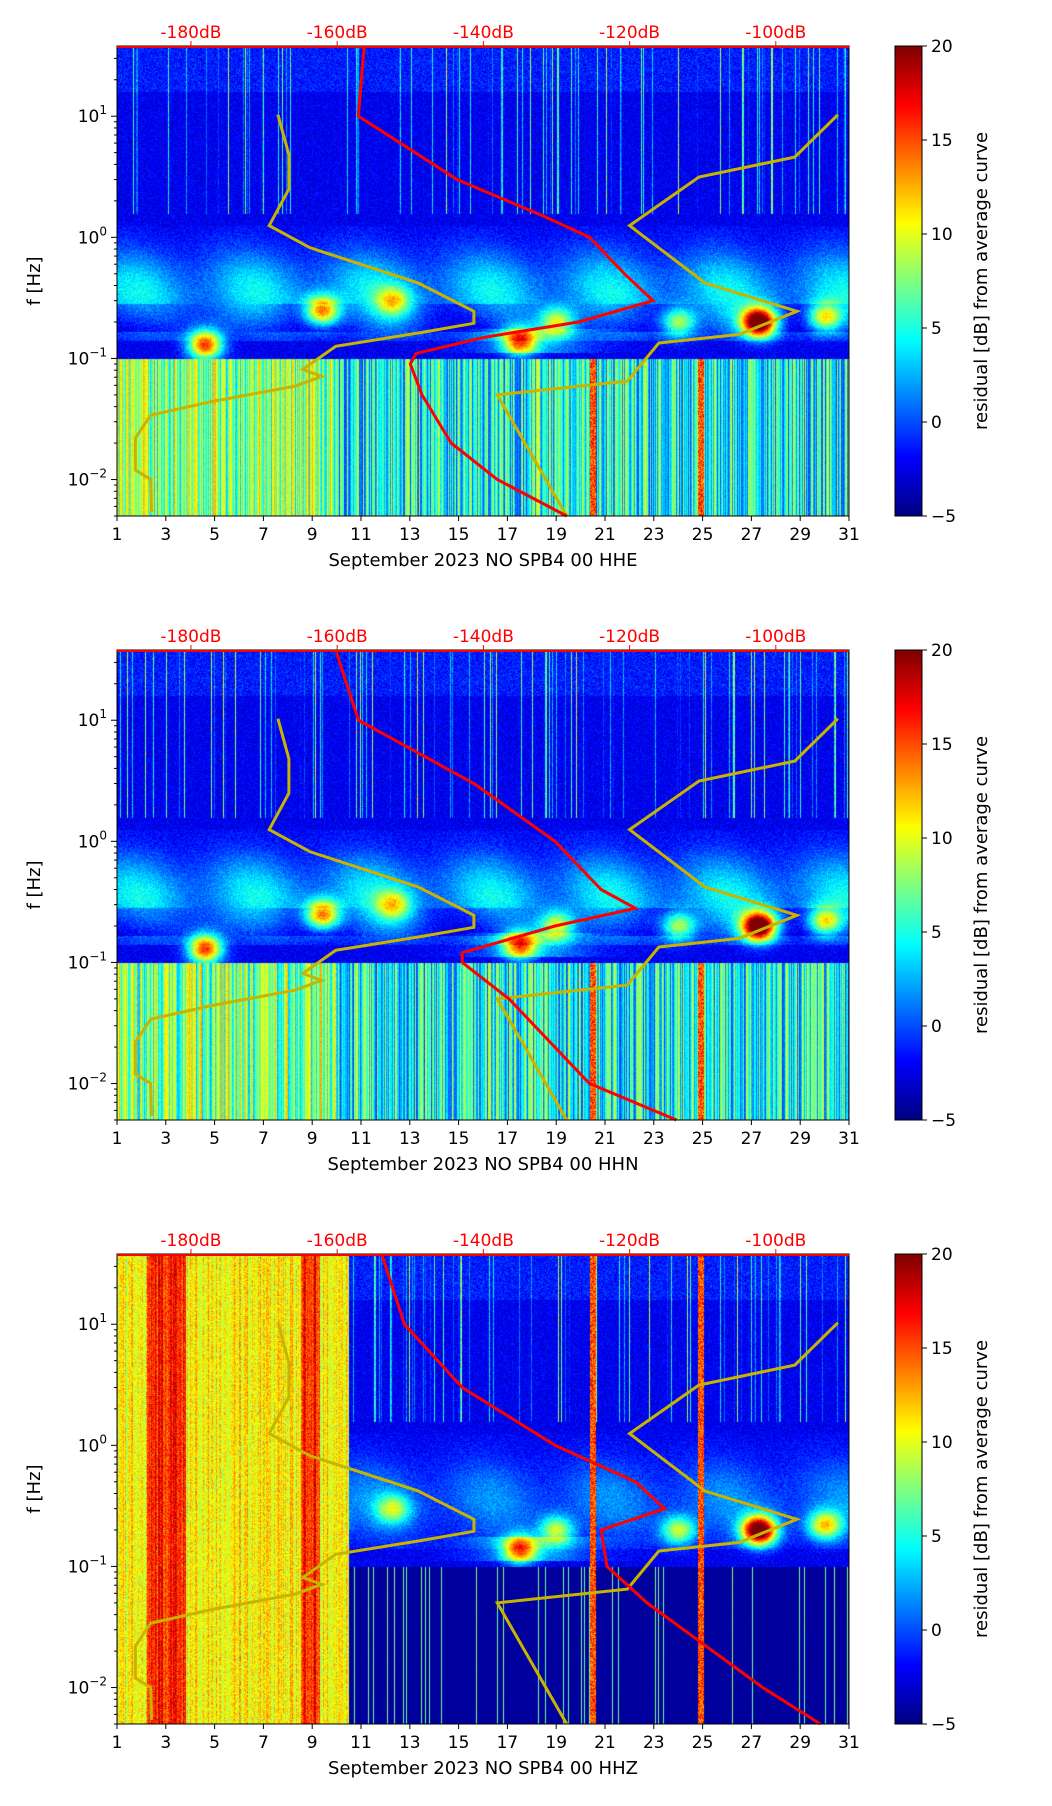 The width and height of the screenshot is (1052, 1806). I want to click on x-axis-label: September 2023 NO SPB4 00 HHE, so click(483, 560).